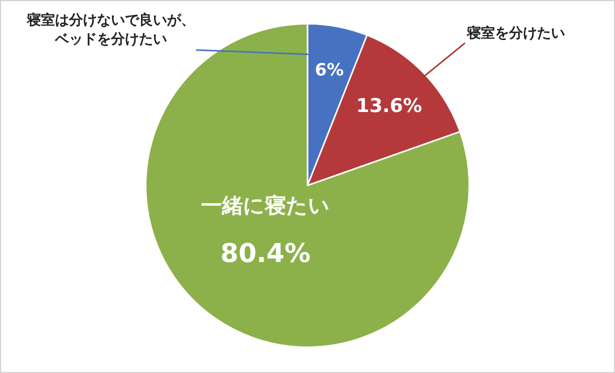  I want to click on data-label: 6%, so click(329, 70).